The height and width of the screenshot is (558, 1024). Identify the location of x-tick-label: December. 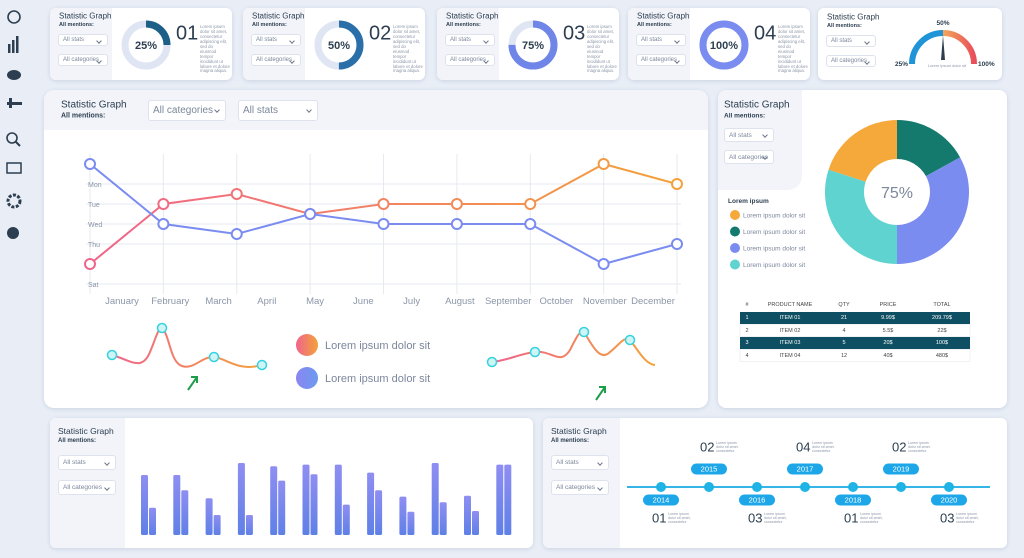
(653, 301).